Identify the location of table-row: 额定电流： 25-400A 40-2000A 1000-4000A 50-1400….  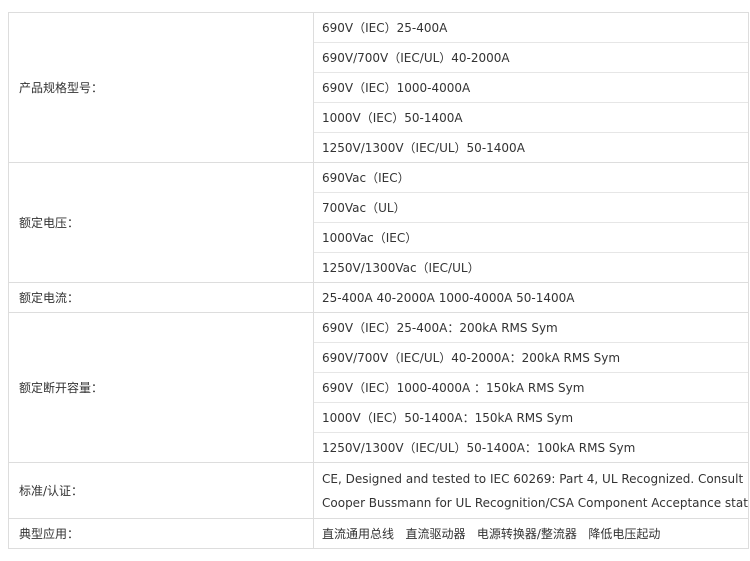
(378, 298).